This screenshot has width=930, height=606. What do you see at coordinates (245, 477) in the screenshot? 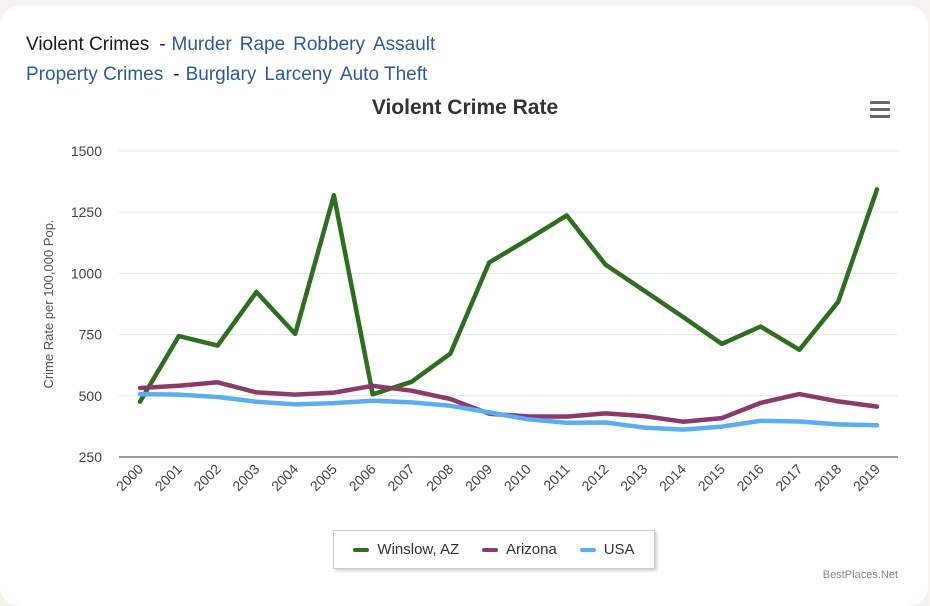
I see `x-tick-label: 2003` at bounding box center [245, 477].